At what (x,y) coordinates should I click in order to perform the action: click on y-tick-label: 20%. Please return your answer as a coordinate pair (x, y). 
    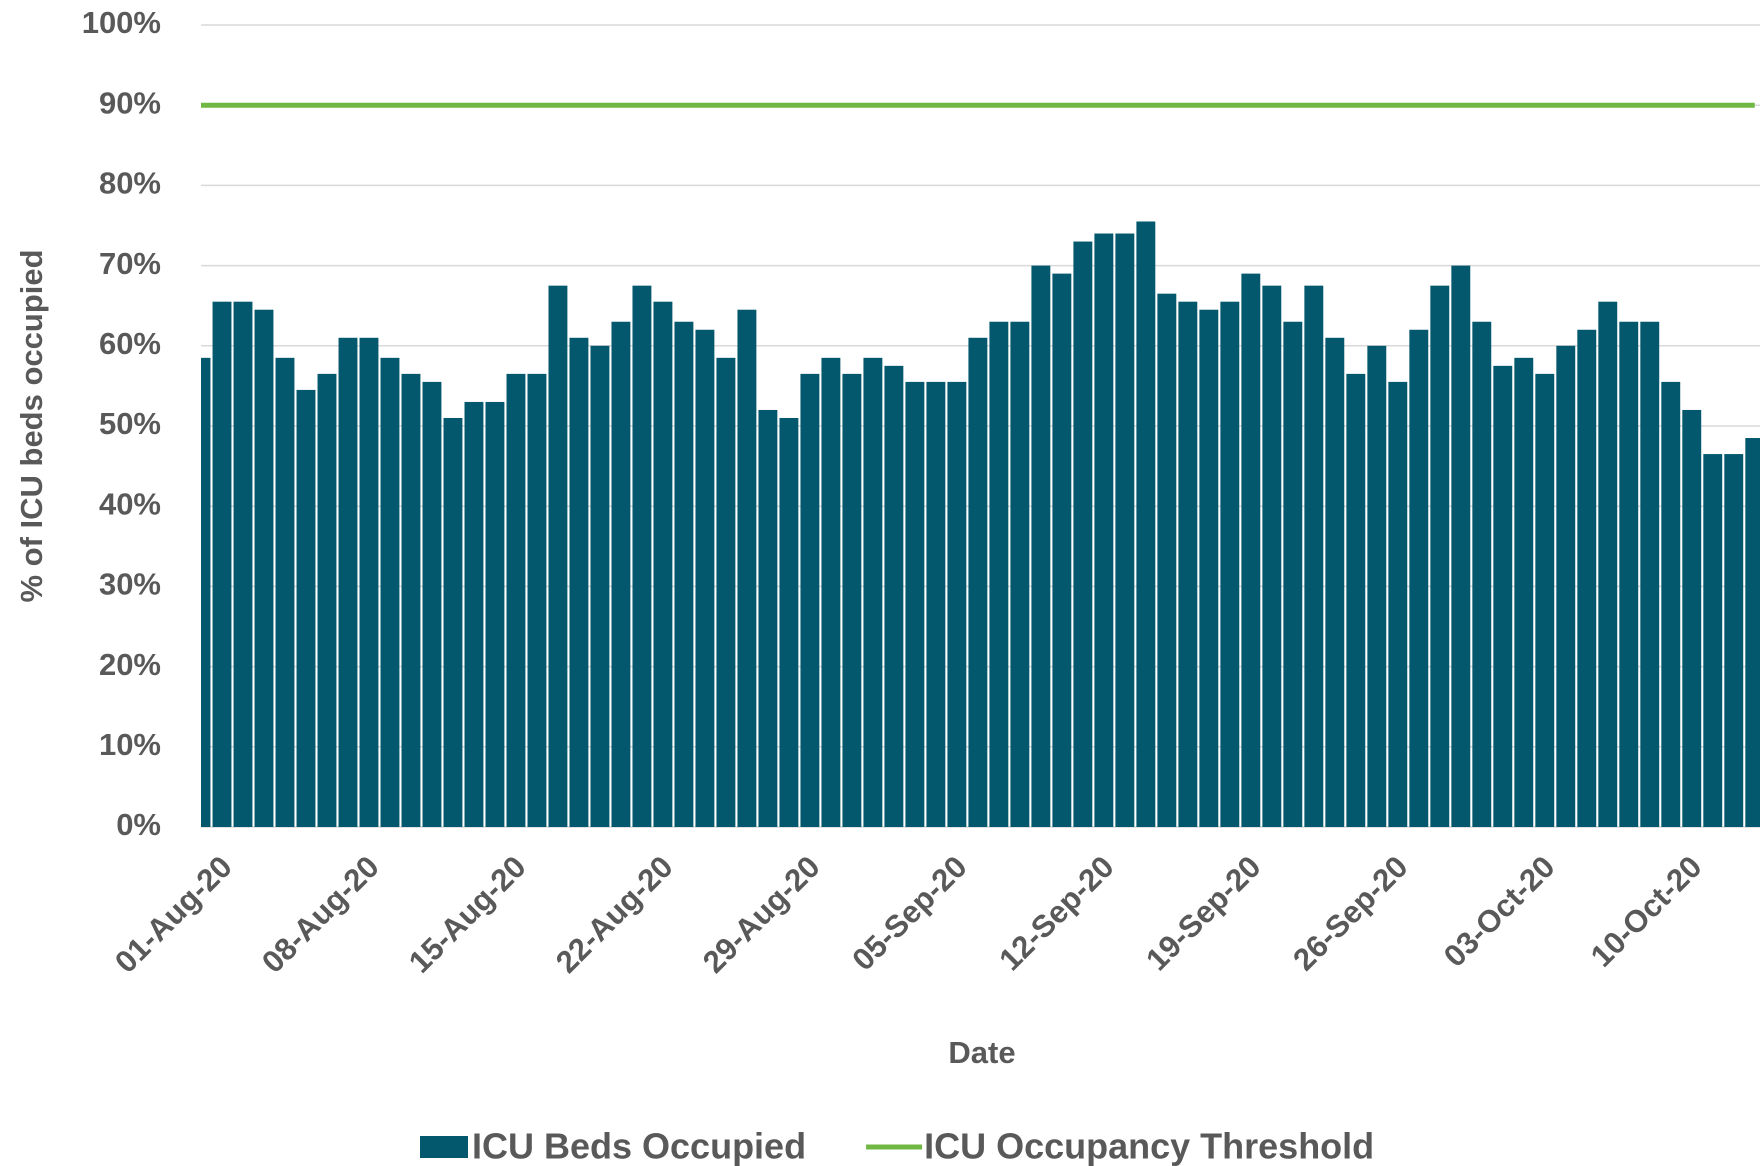
    Looking at the image, I should click on (130, 664).